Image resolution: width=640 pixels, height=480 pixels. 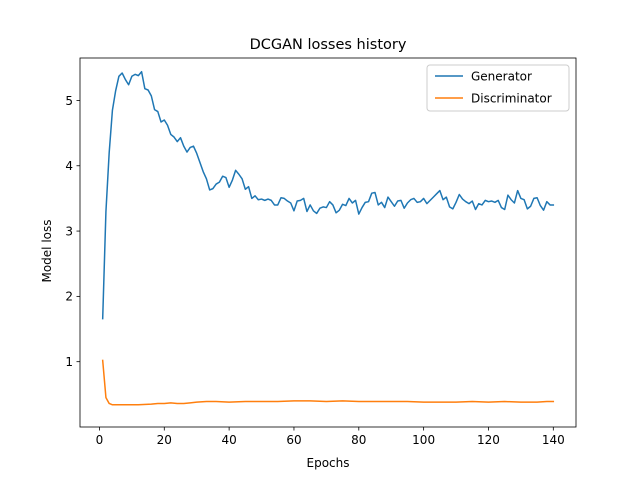 What do you see at coordinates (328, 382) in the screenshot?
I see `series-line-discriminator` at bounding box center [328, 382].